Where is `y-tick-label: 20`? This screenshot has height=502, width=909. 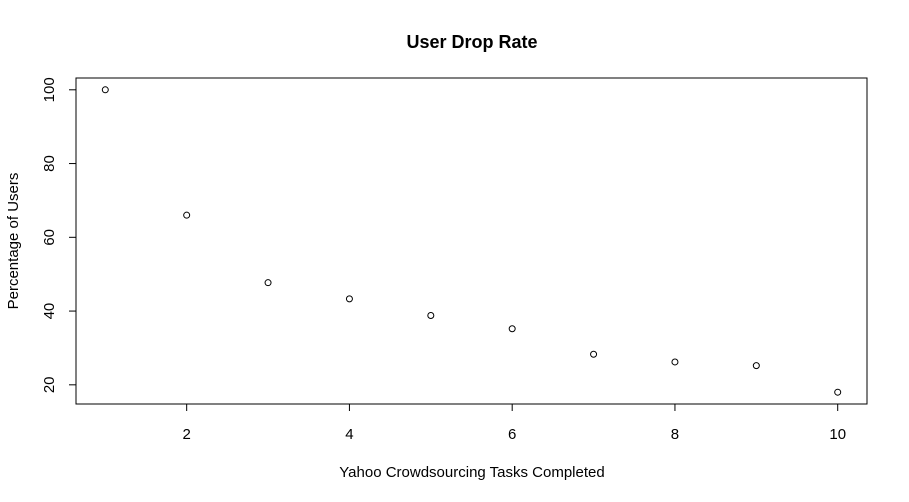 y-tick-label: 20 is located at coordinates (49, 384).